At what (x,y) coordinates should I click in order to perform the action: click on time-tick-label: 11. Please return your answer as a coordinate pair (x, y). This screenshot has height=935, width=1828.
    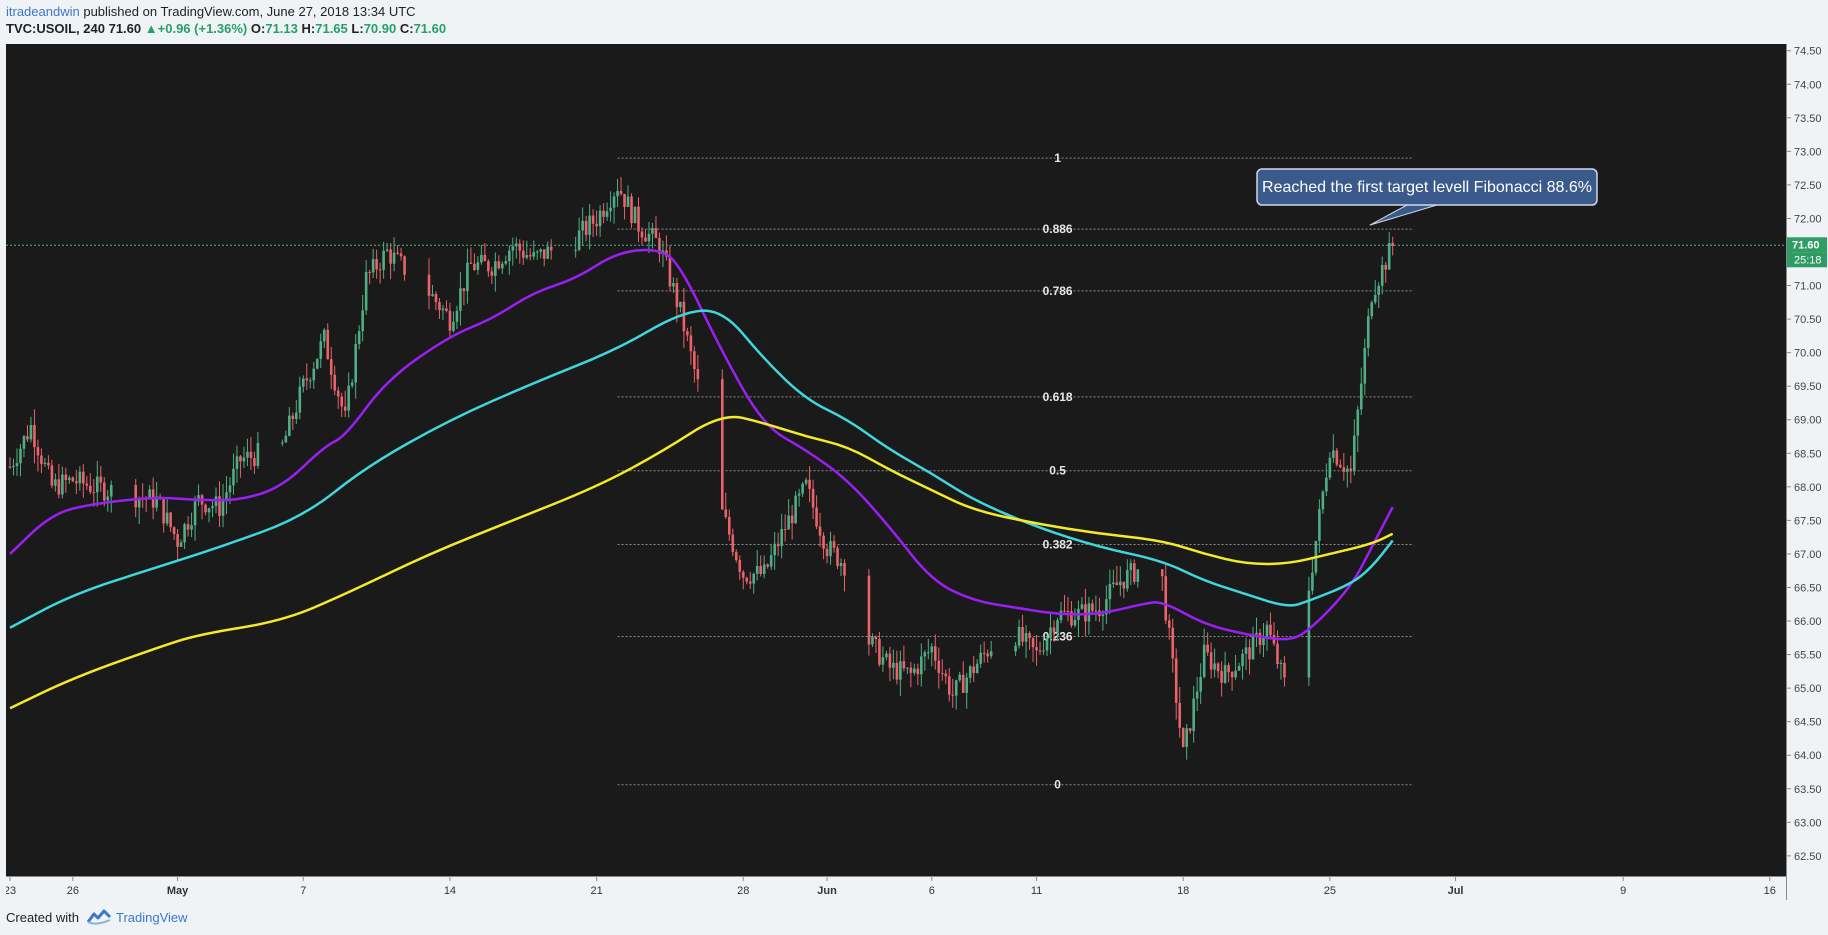
    Looking at the image, I should click on (1036, 891).